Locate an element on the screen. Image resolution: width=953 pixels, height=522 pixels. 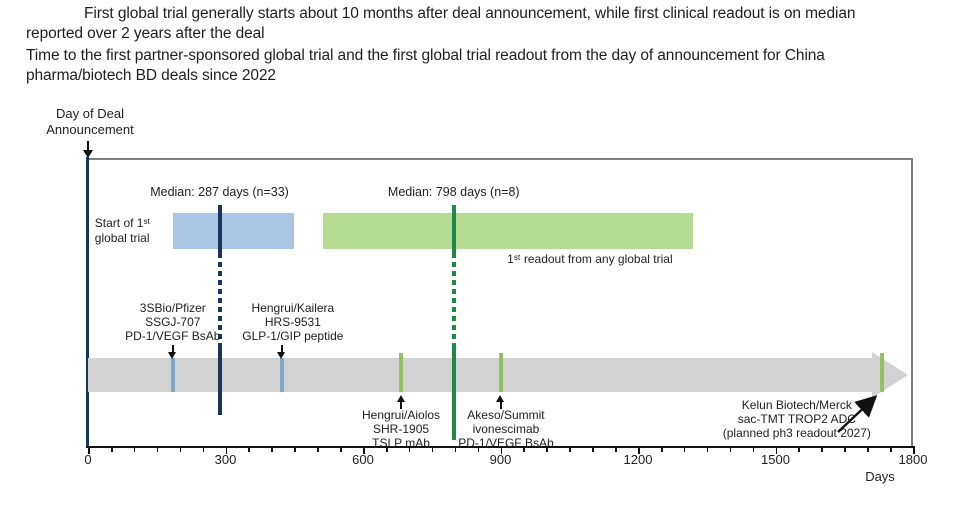
event-label: Akeso/Summit ivonescimab PD-1/VEGF BsAb is located at coordinates (506, 429).